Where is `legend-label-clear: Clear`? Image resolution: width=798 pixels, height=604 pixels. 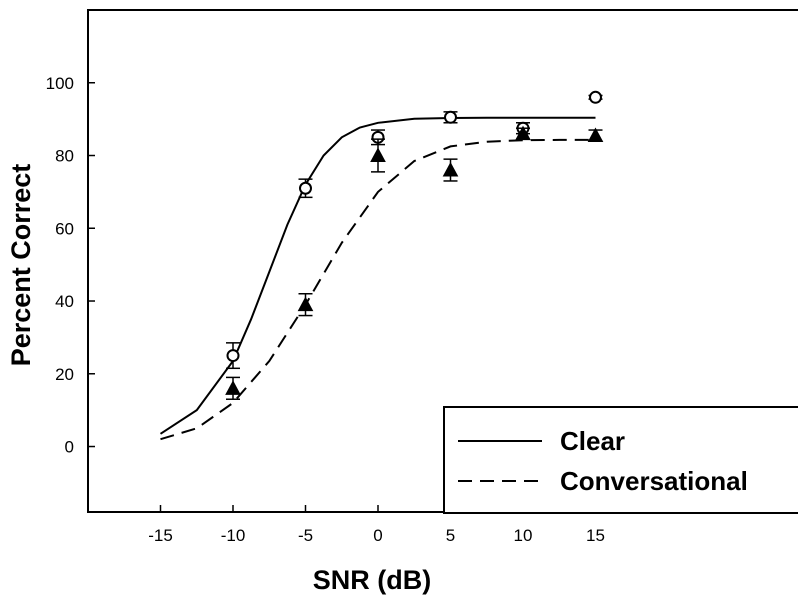
legend-label-clear: Clear is located at coordinates (592, 441).